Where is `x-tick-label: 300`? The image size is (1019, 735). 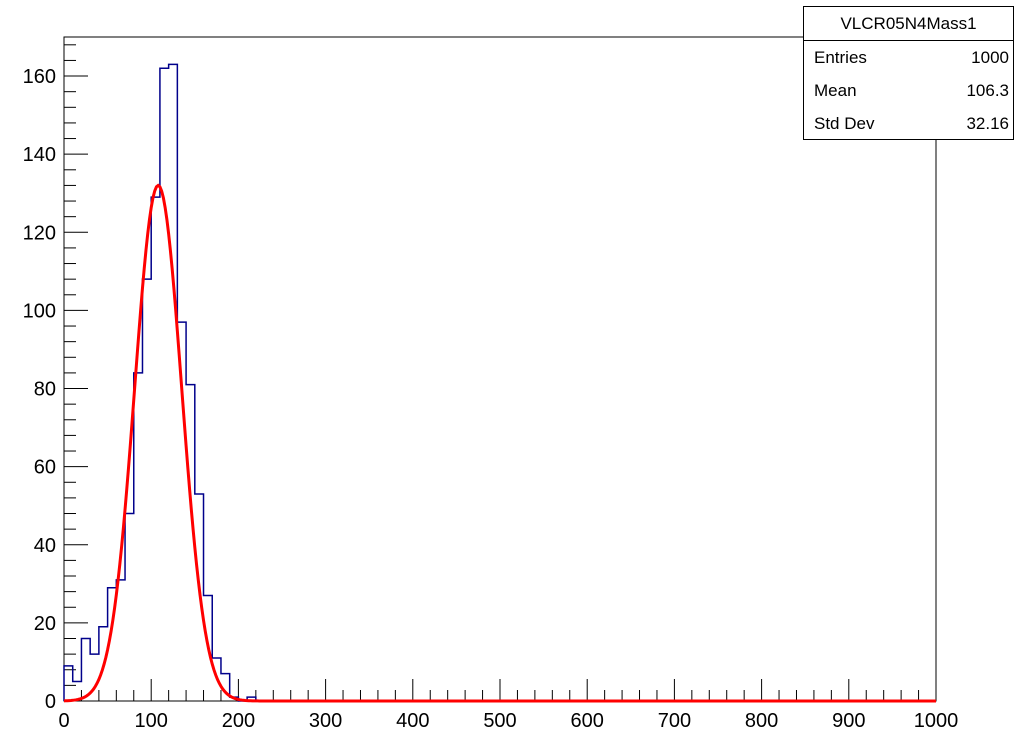 x-tick-label: 300 is located at coordinates (325, 721).